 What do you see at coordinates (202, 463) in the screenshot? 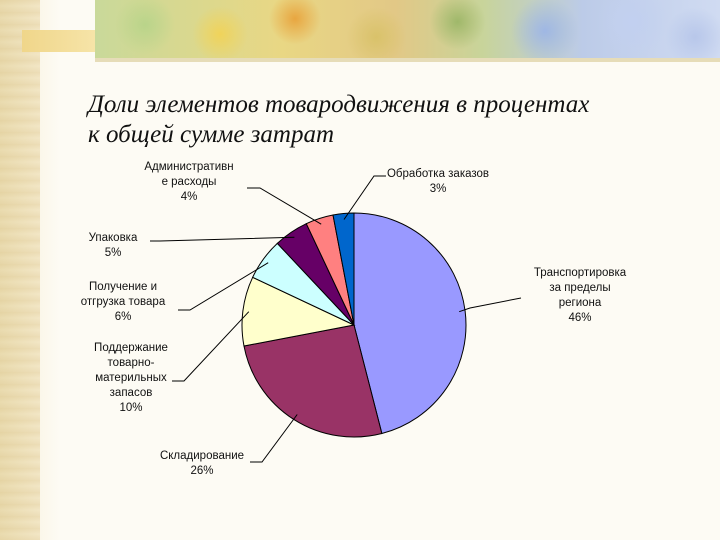
I see `pie-label-1: Складирование 26%` at bounding box center [202, 463].